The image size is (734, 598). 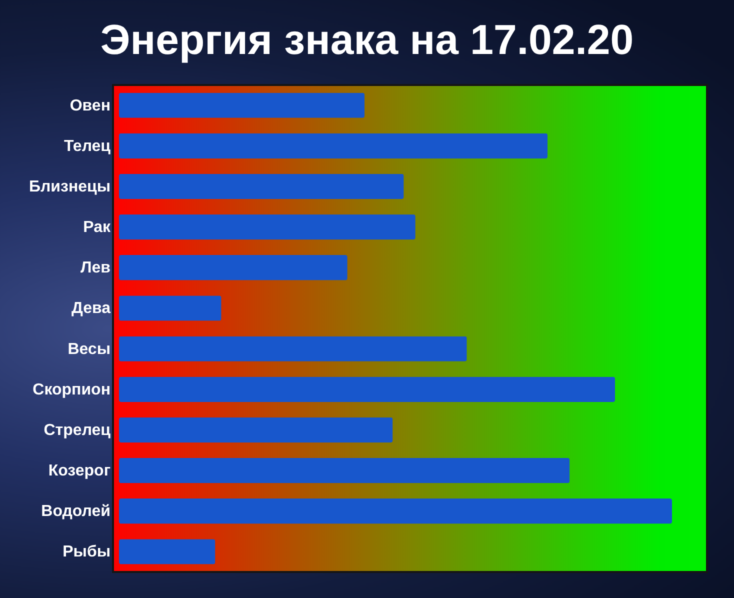 I want to click on y-tick-label: Рыбы, so click(x=86, y=552).